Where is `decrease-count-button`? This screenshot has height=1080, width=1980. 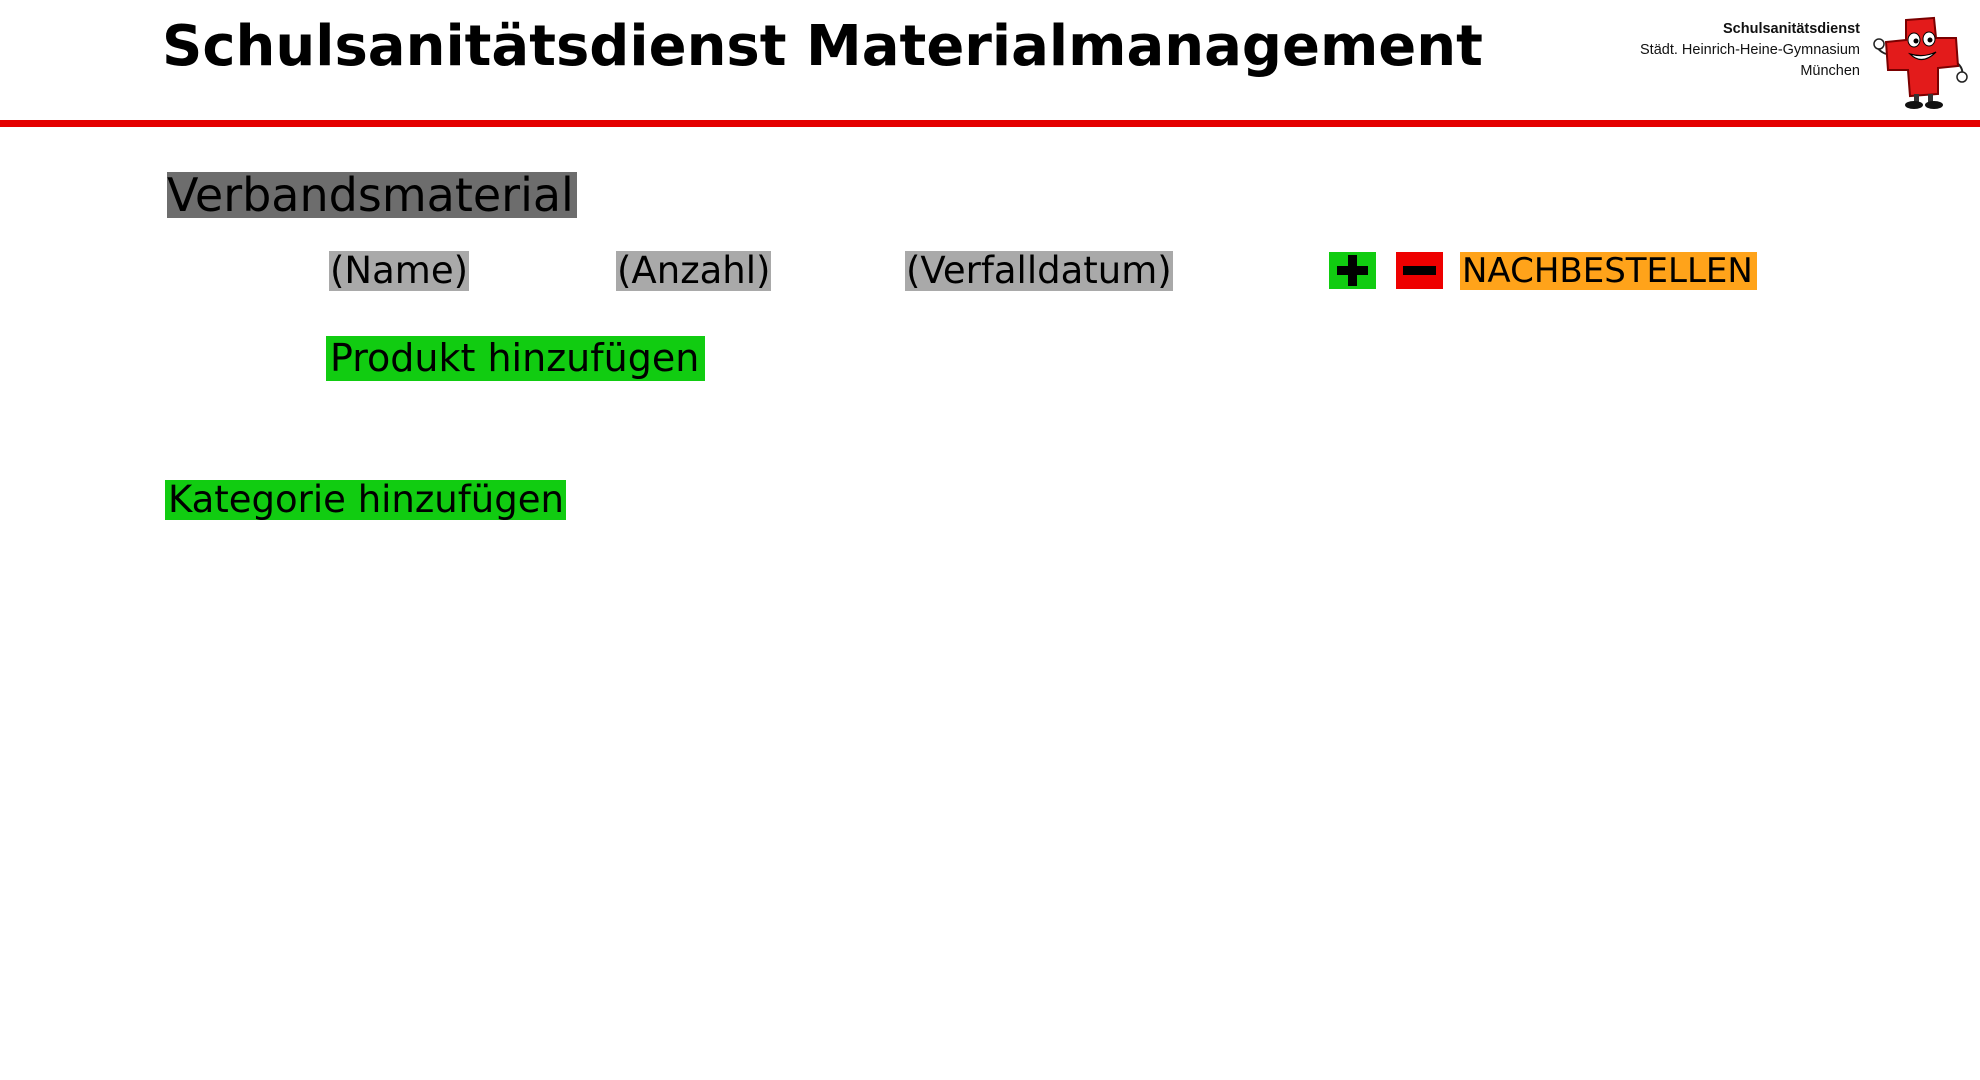
decrease-count-button is located at coordinates (1419, 270).